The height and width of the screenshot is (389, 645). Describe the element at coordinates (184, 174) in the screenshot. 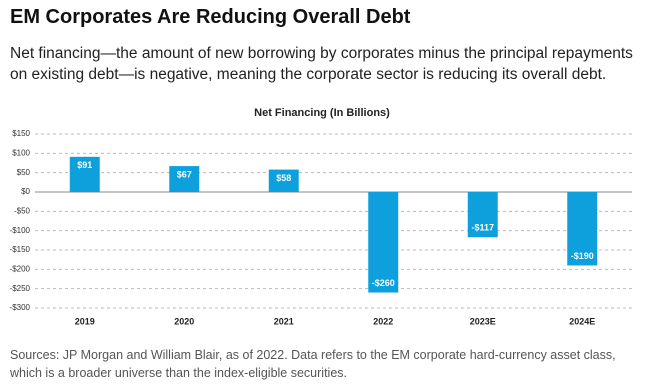

I see `value-label: $67` at that location.